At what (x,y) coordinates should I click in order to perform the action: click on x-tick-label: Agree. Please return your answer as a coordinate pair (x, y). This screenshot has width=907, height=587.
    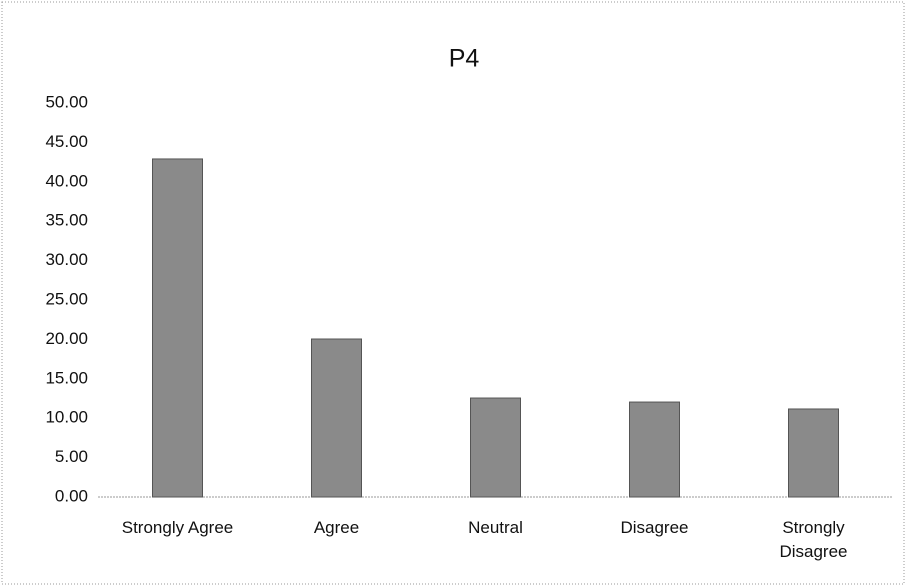
    Looking at the image, I should click on (336, 527).